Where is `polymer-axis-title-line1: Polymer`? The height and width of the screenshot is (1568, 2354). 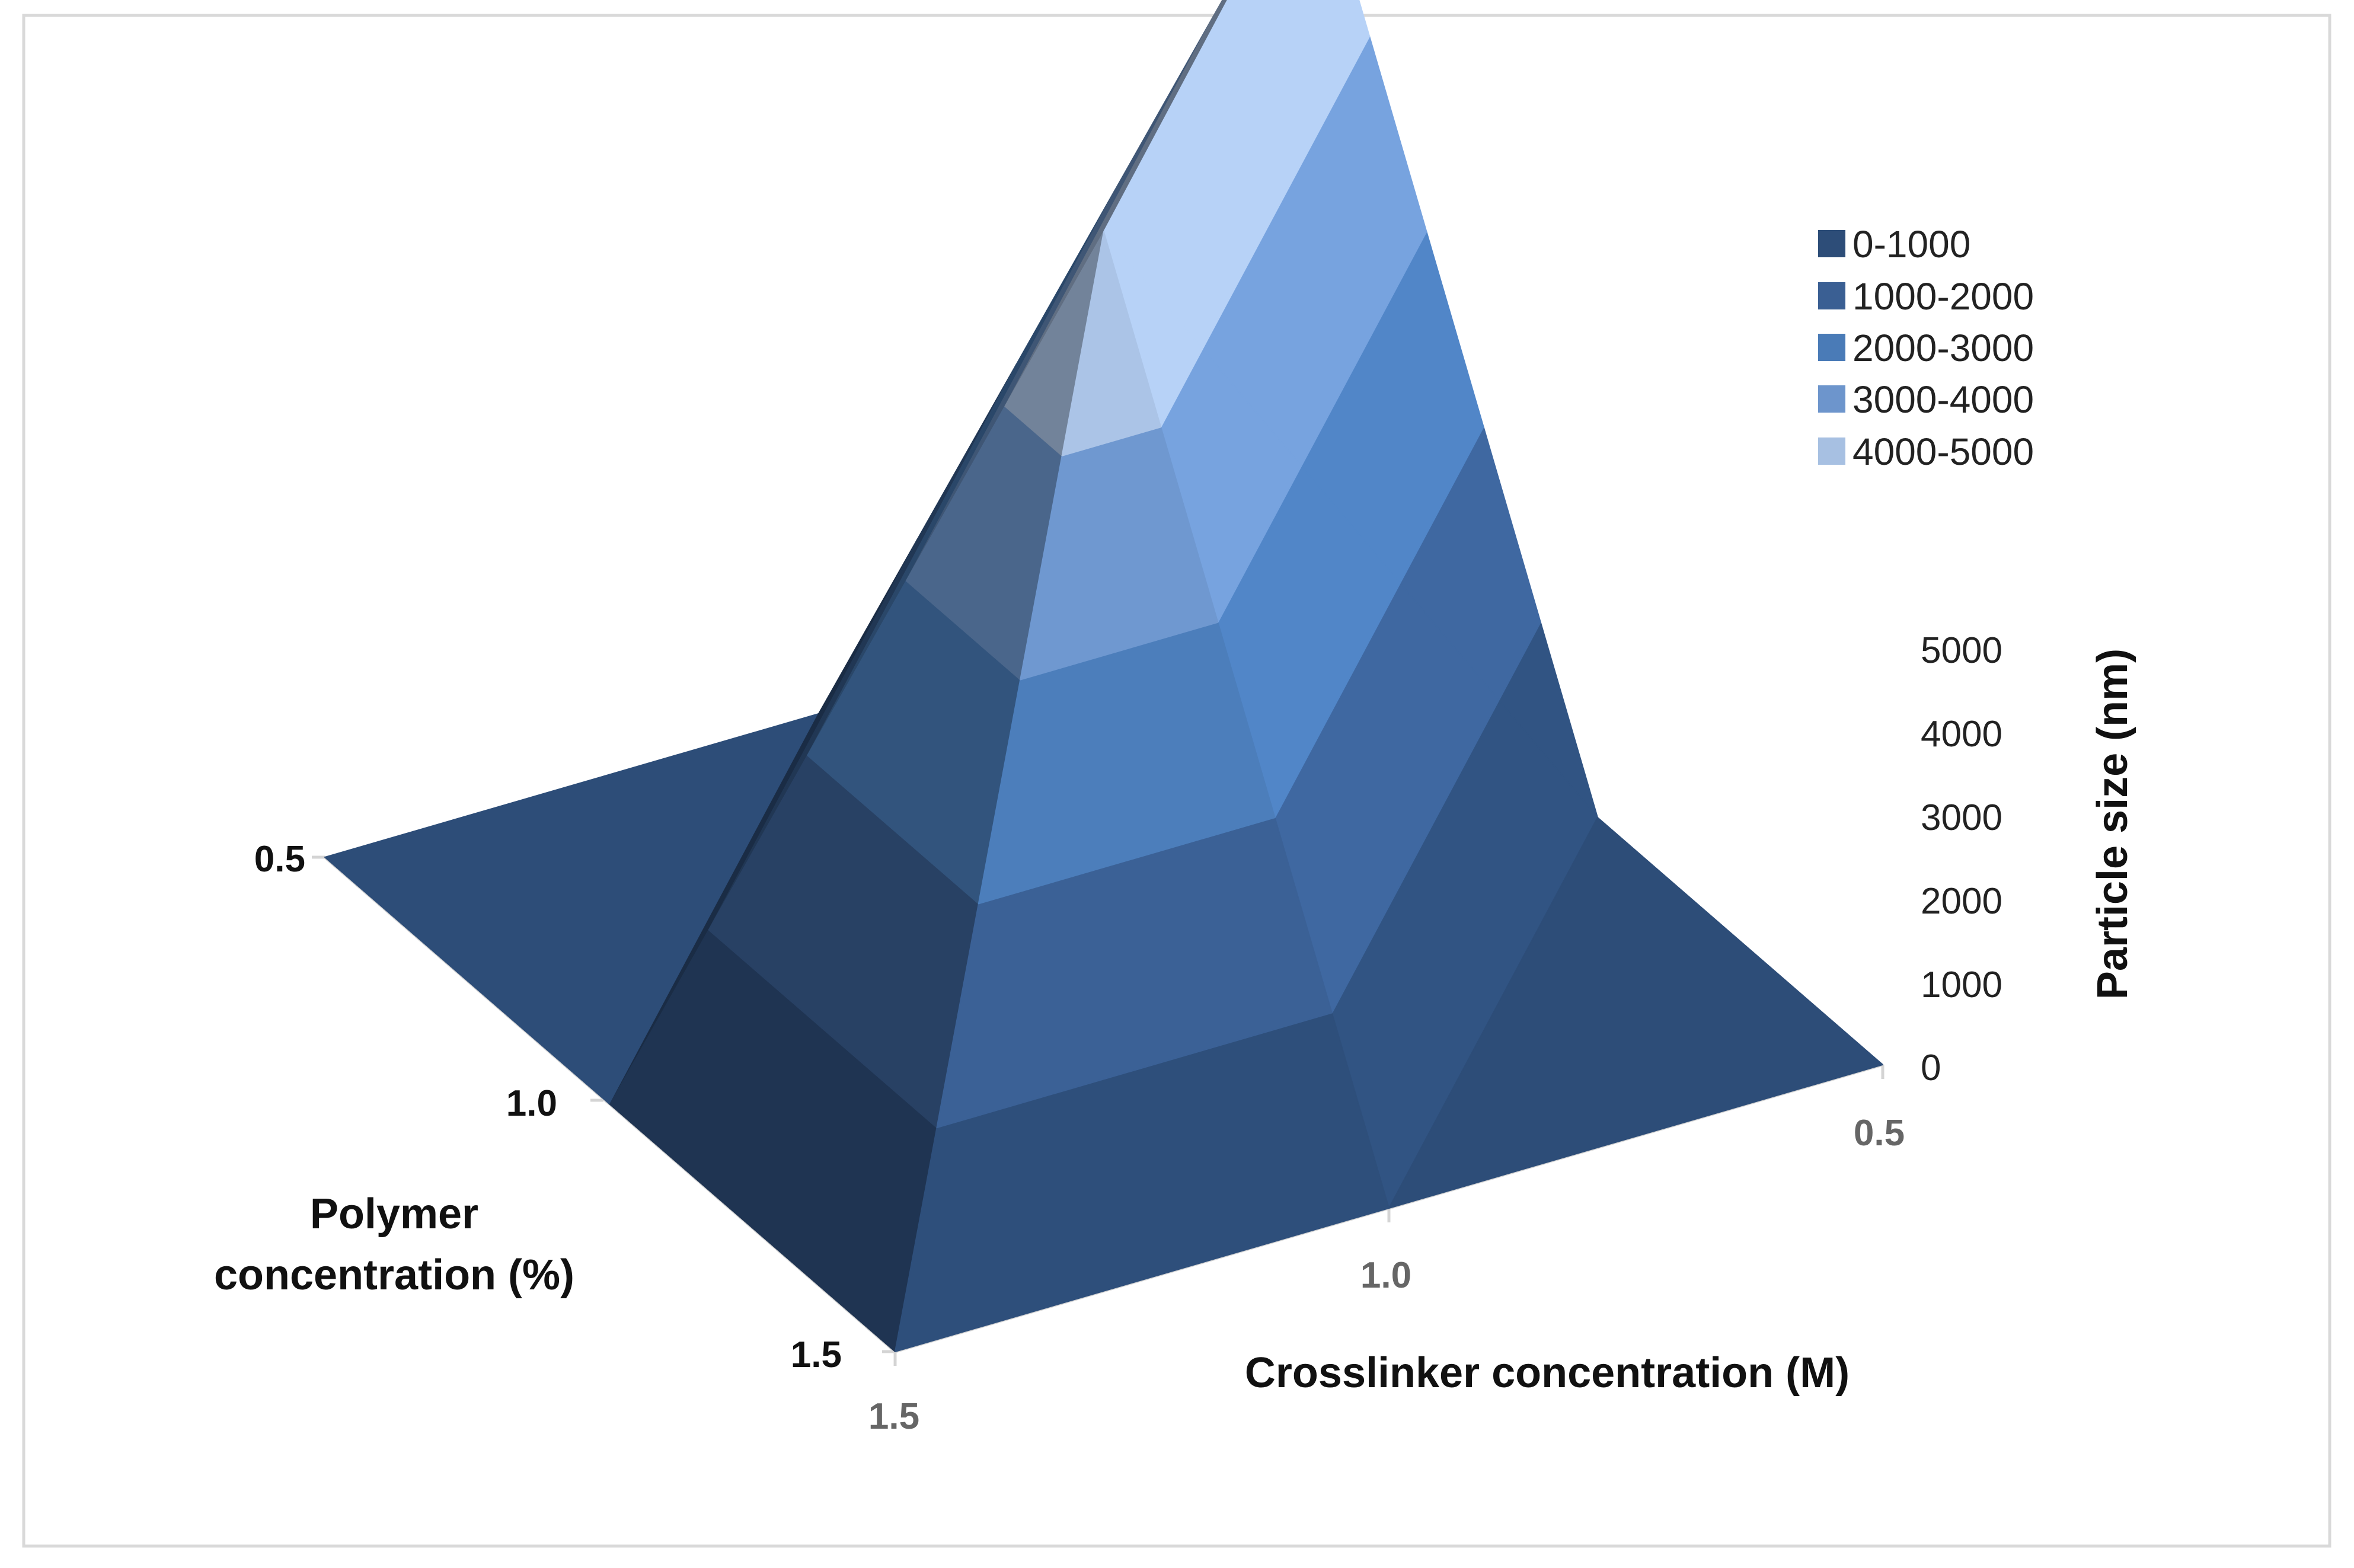
polymer-axis-title-line1: Polymer is located at coordinates (394, 1214).